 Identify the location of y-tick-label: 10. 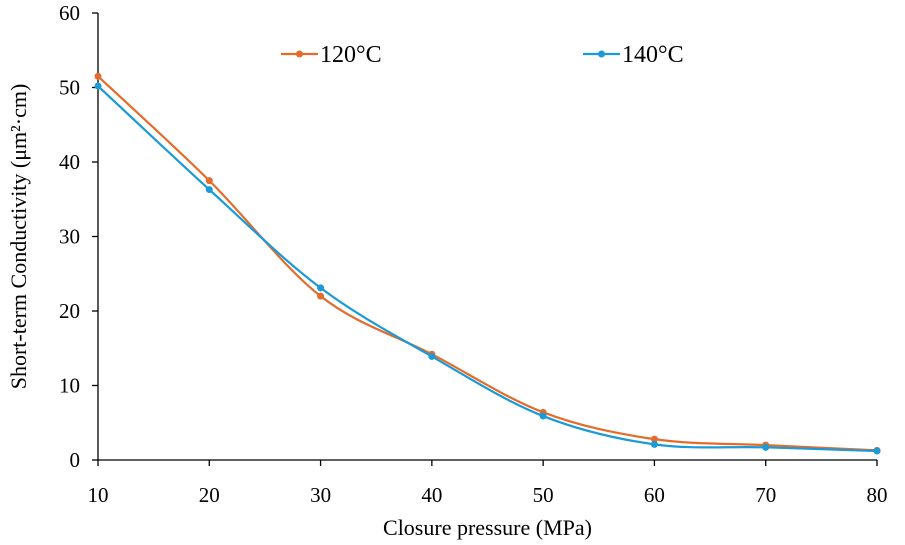
(69, 386).